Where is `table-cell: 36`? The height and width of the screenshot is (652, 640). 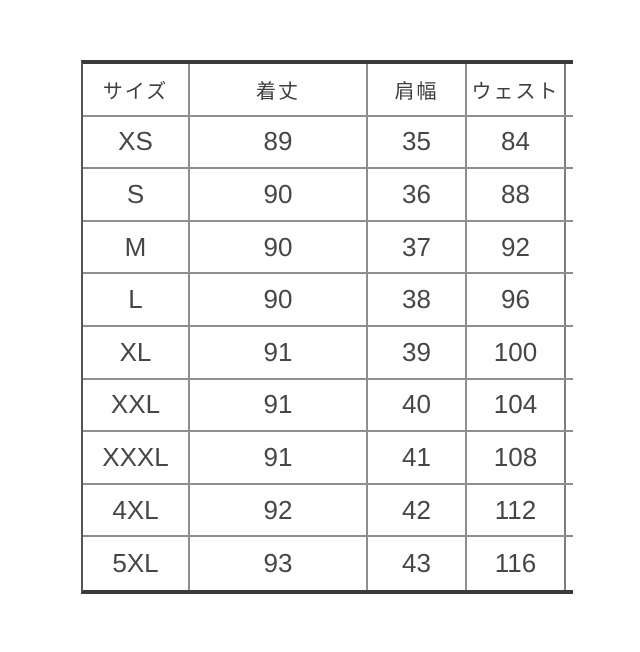
table-cell: 36 is located at coordinates (417, 194).